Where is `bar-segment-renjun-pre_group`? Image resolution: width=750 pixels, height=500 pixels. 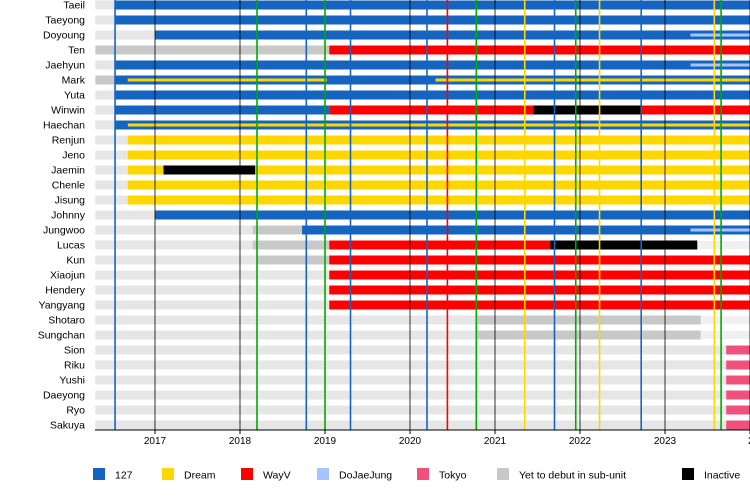 bar-segment-renjun-pre_group is located at coordinates (111, 140).